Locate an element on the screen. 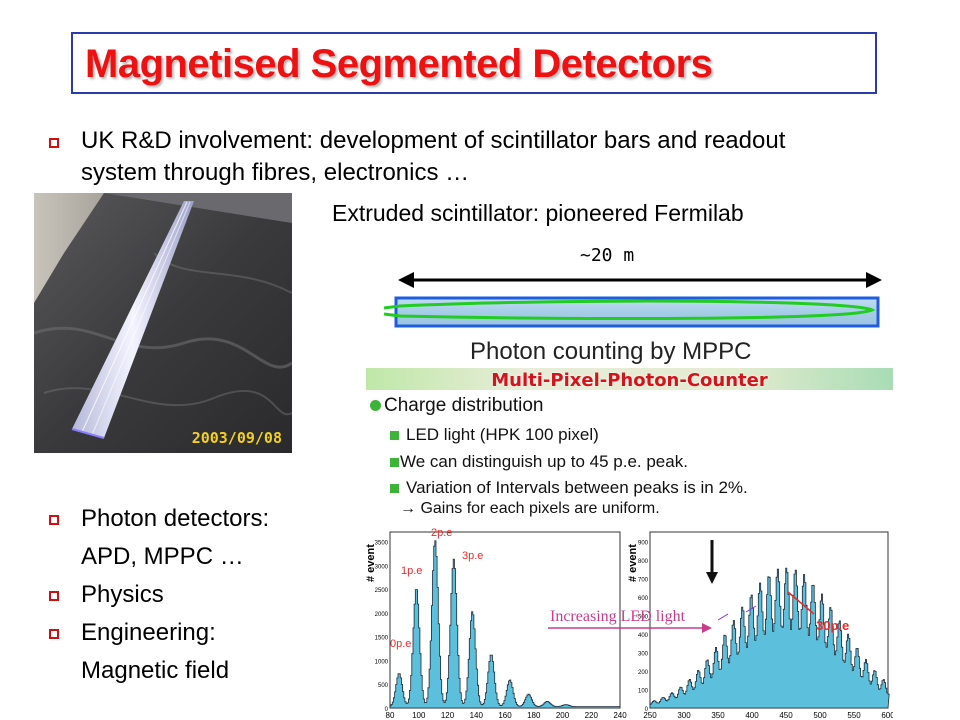  y-tick-label: 2500 is located at coordinates (382, 591).